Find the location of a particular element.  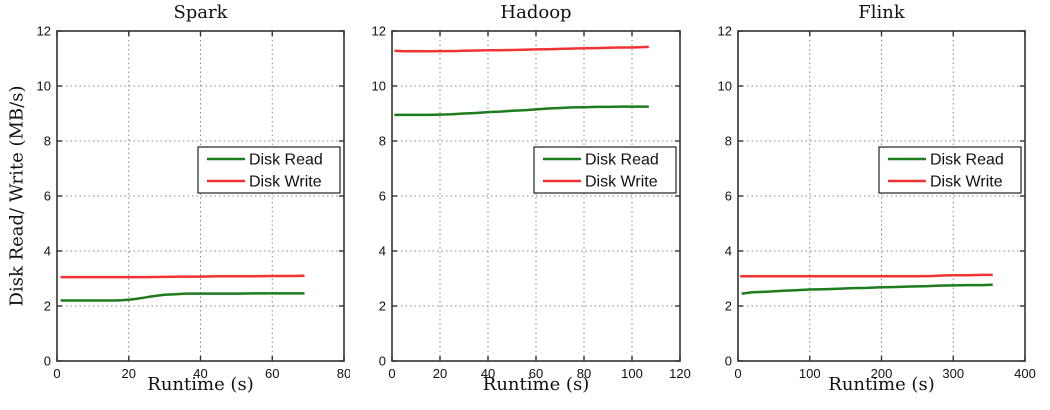

y-axis-label: Disk Read/ Write (MB/s) is located at coordinates (17, 196).